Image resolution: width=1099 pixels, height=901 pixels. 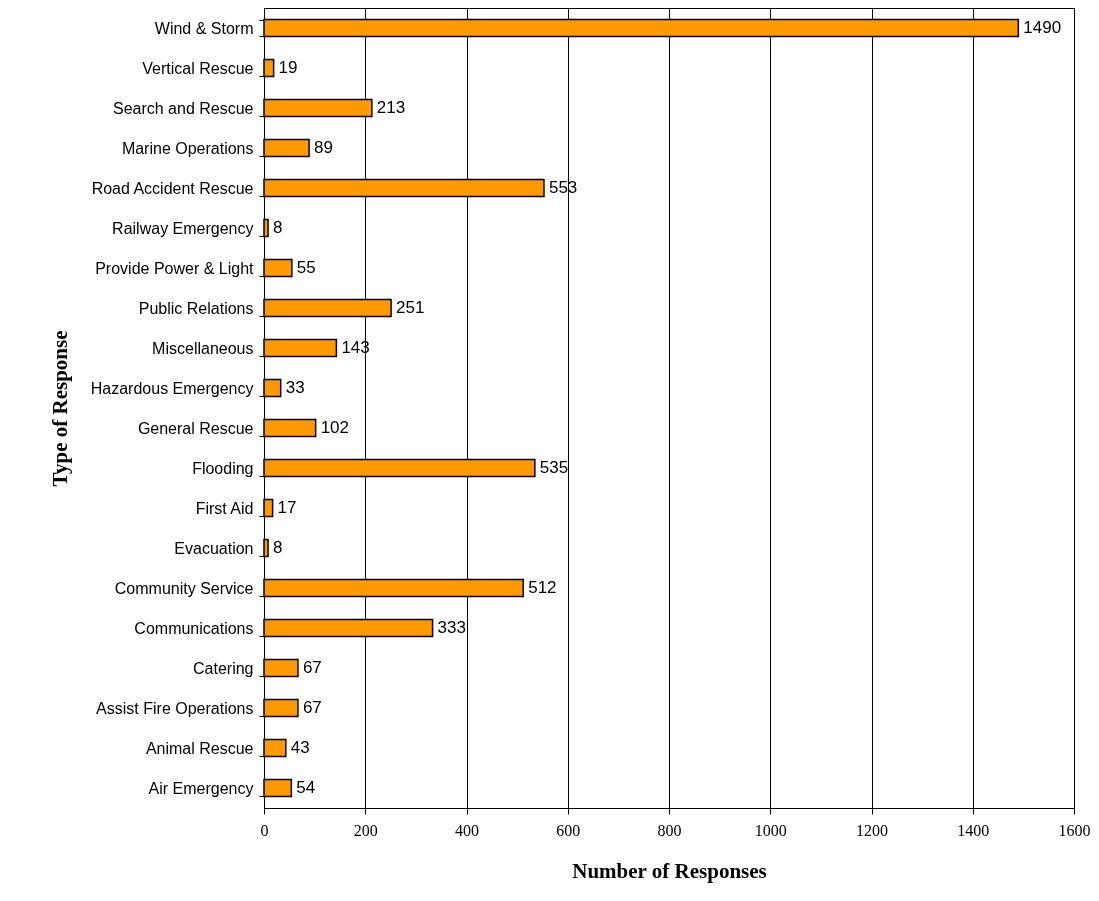 I want to click on x-tick-label: 0, so click(x=264, y=830).